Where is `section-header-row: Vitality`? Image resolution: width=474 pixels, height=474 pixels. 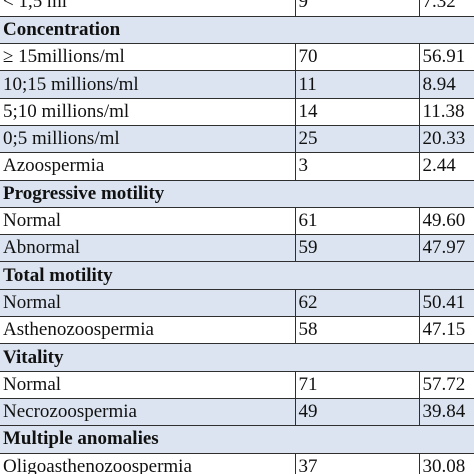 section-header-row: Vitality is located at coordinates (237, 357).